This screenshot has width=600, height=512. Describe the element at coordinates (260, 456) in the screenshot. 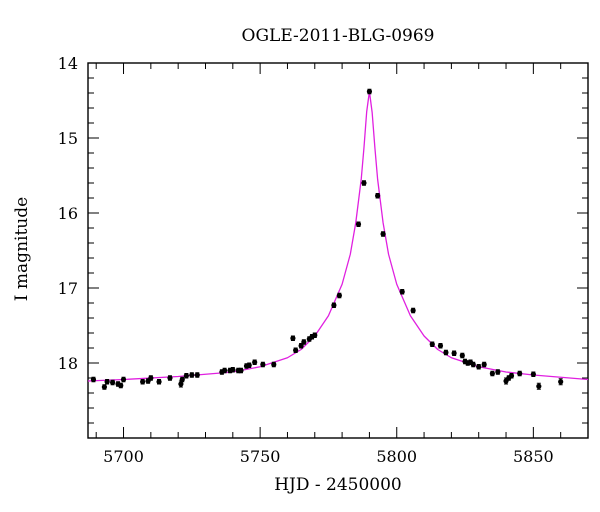

I see `x-tick-label: 5750` at that location.